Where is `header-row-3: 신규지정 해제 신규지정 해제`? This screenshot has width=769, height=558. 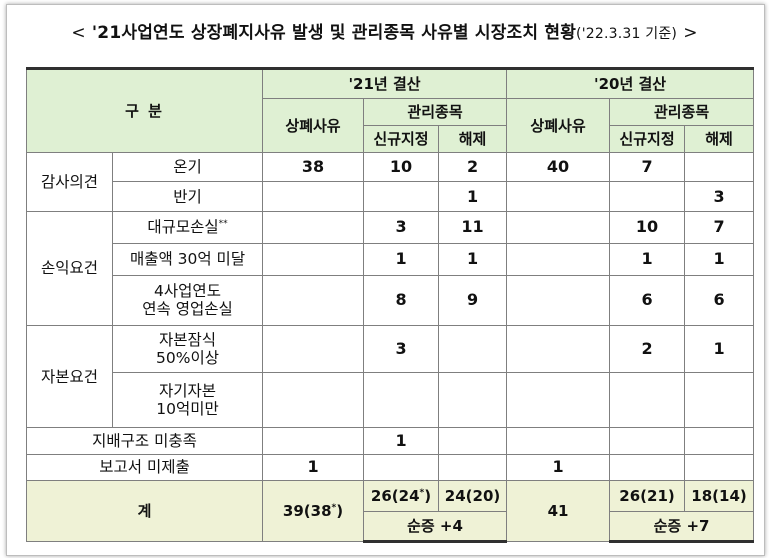 header-row-3: 신규지정 해제 신규지정 해제 is located at coordinates (391, 139).